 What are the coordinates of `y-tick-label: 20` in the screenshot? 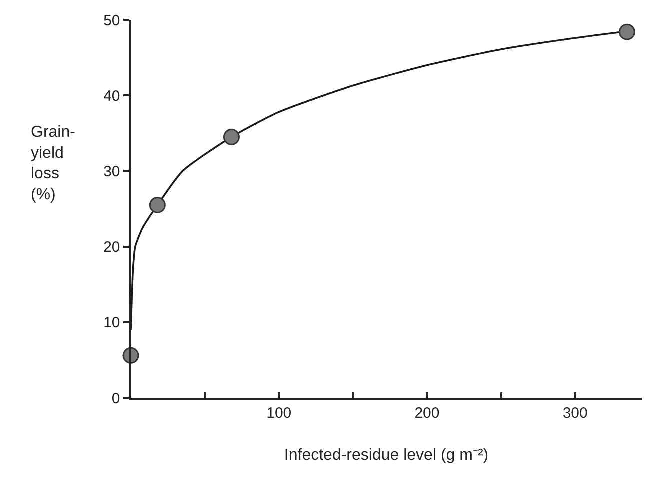 It's located at (112, 247).